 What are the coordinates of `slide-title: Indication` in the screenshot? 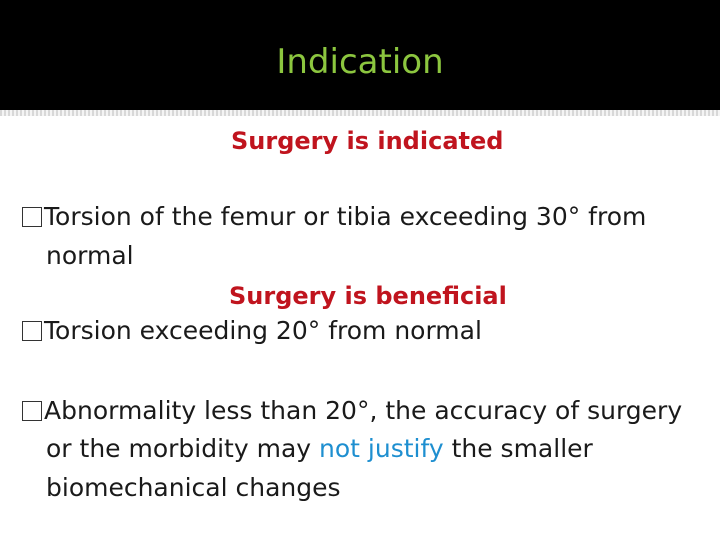 It's located at (360, 62).